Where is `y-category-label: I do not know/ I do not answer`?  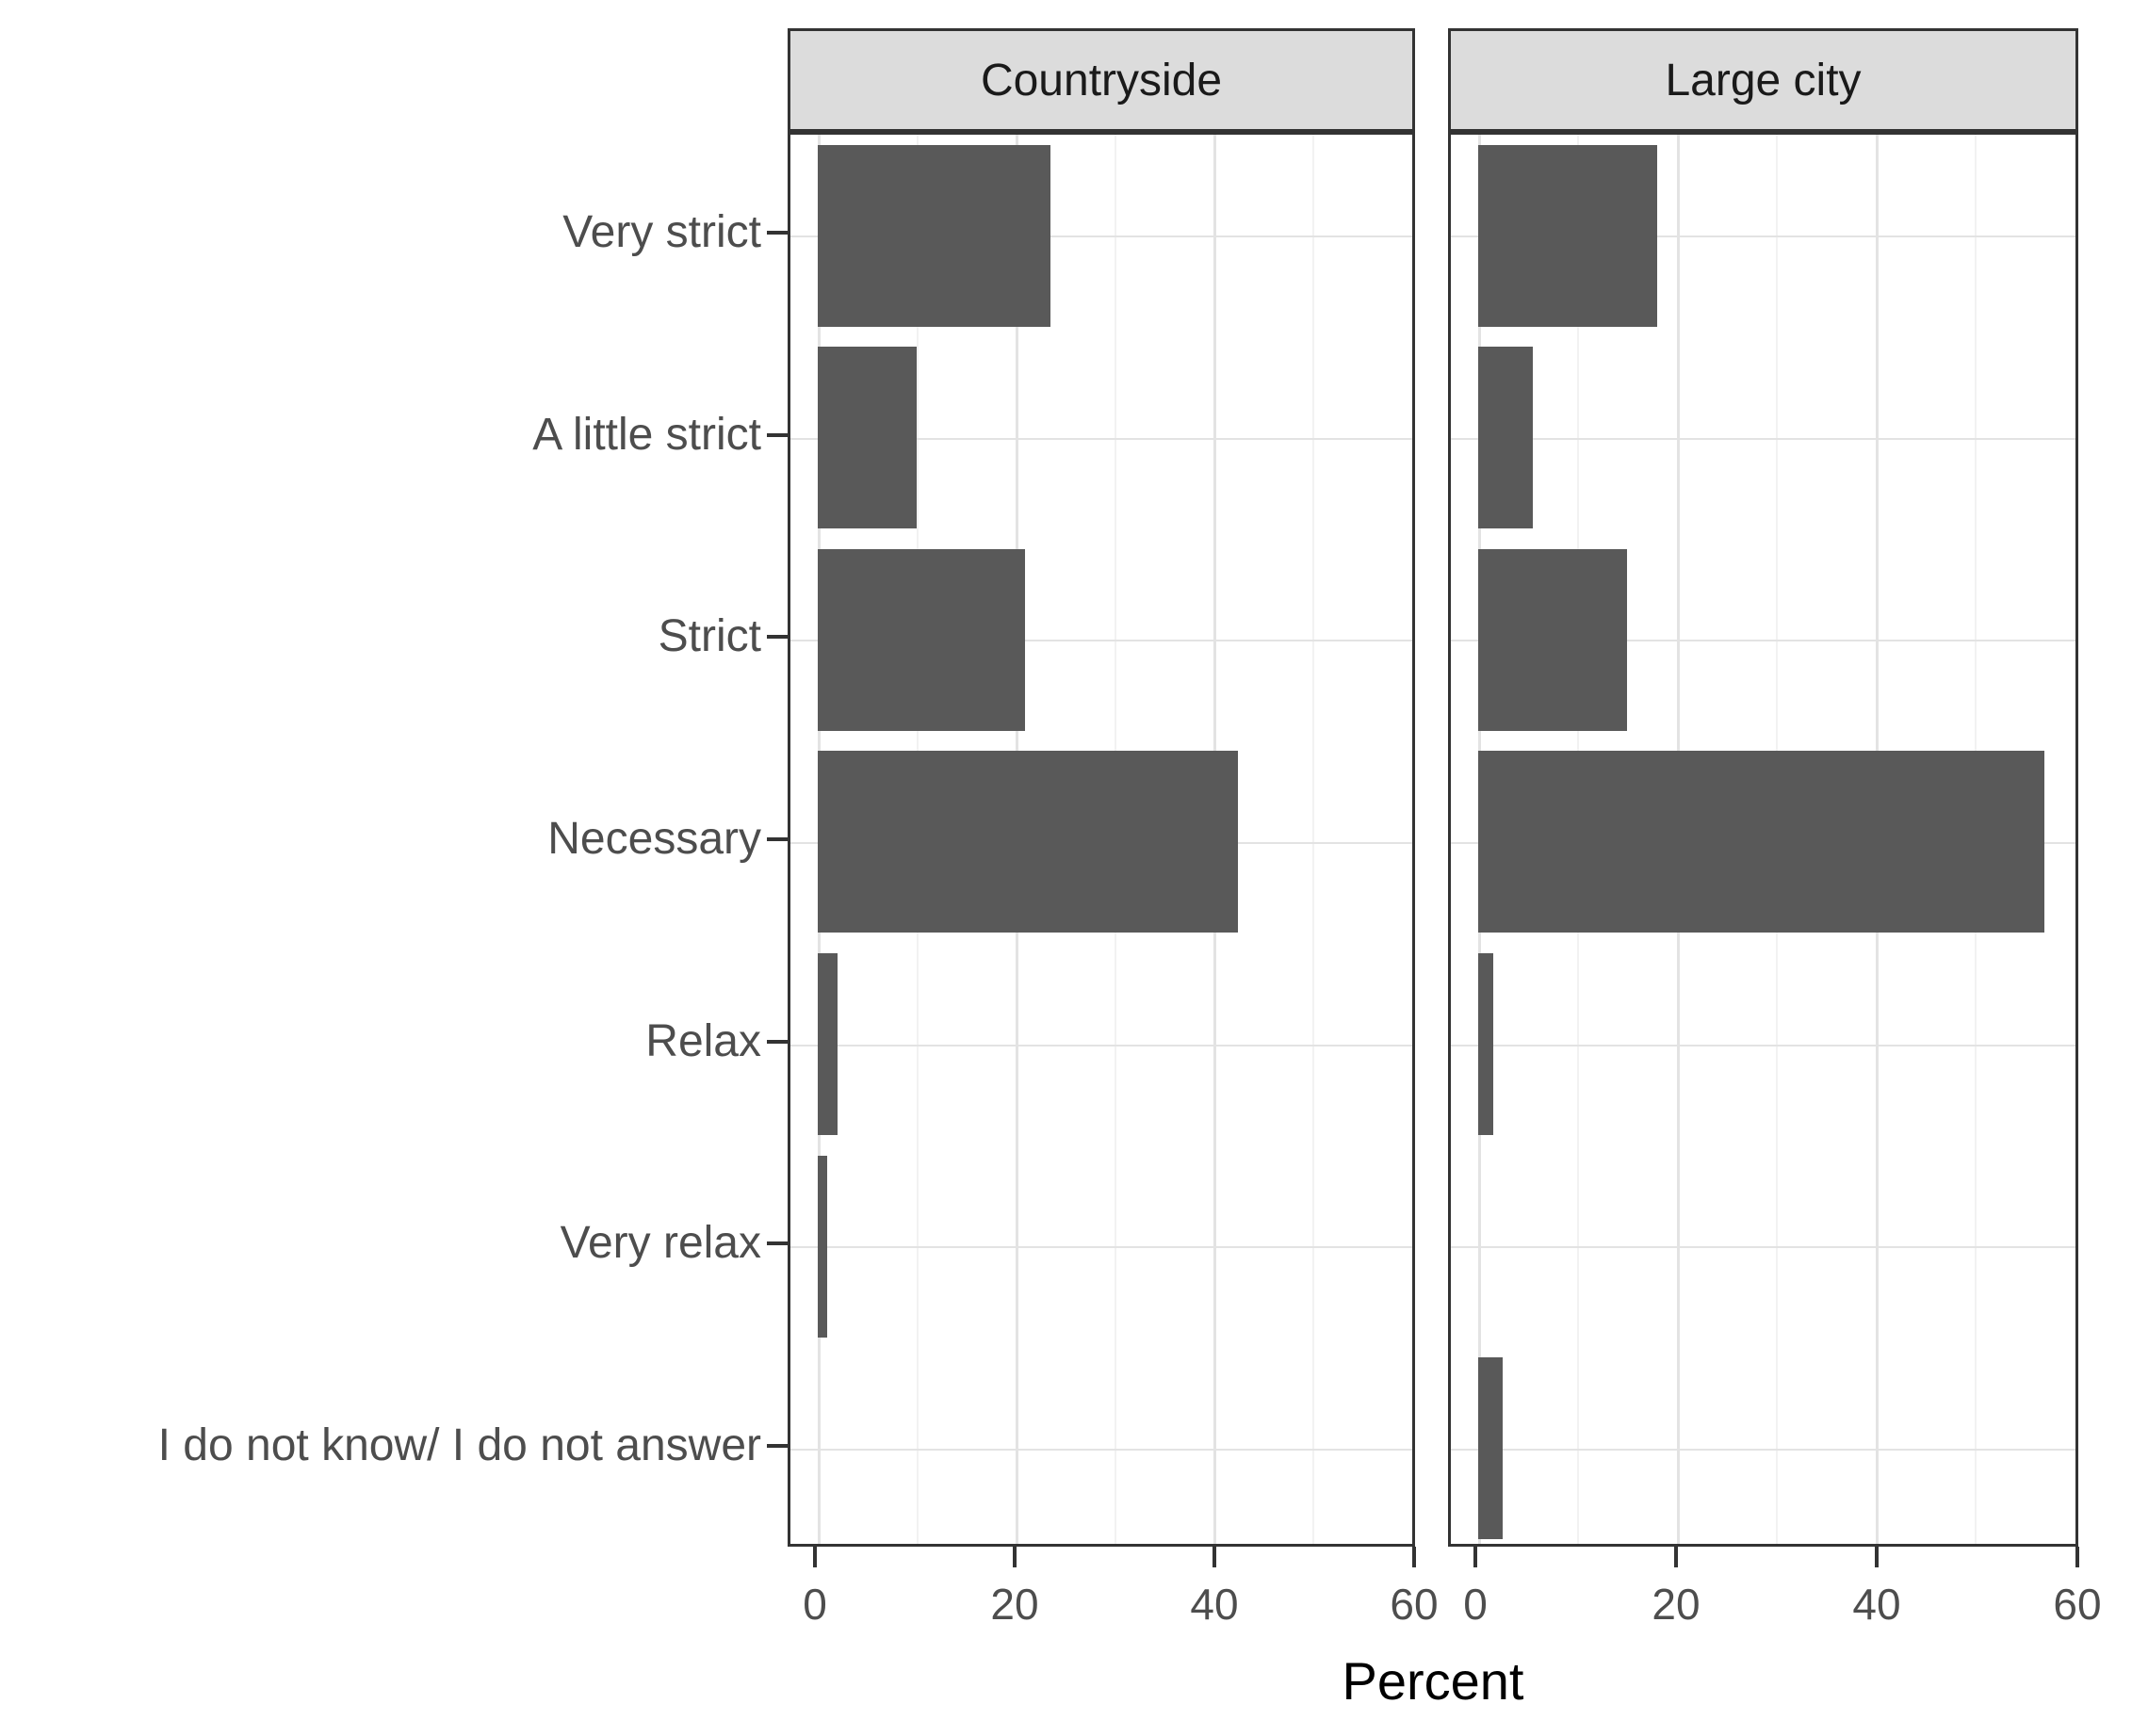
y-category-label: I do not know/ I do not answer is located at coordinates (459, 1445).